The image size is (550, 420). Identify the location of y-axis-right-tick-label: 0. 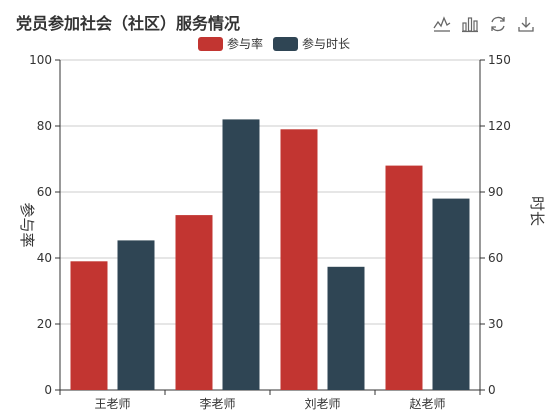
(492, 390).